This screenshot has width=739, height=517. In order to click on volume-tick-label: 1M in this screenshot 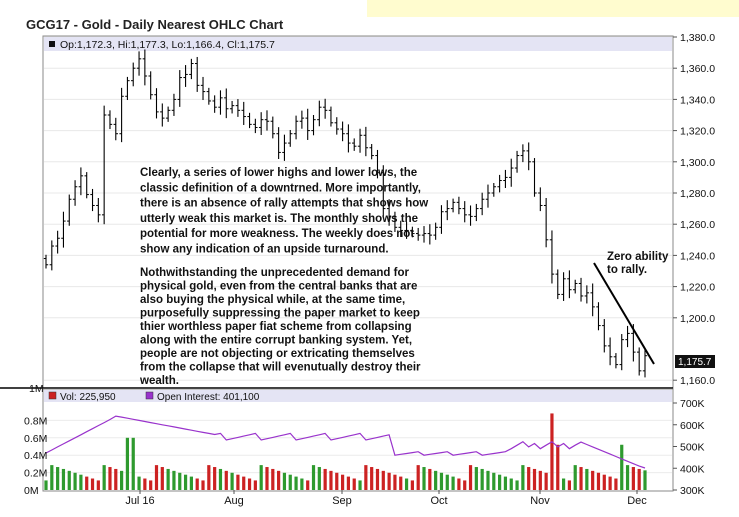, I will do `click(36, 389)`.